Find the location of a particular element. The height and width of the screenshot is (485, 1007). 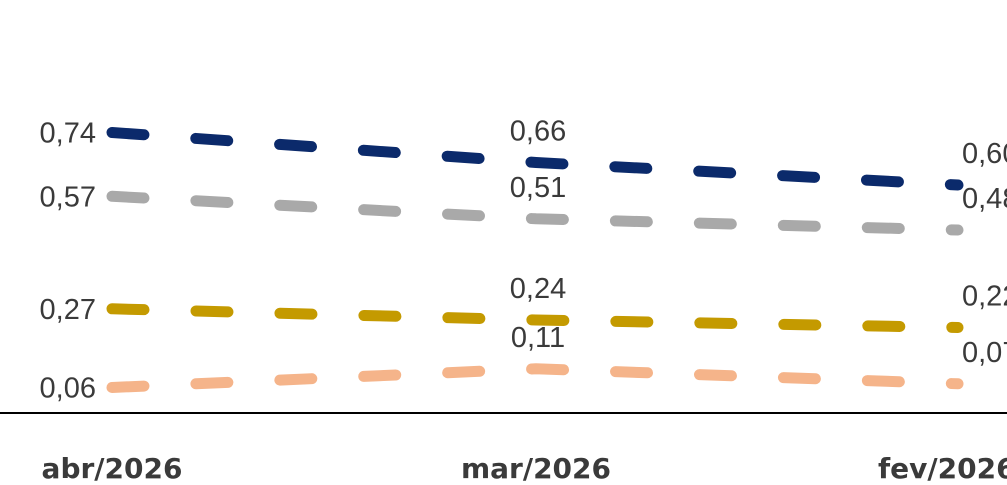

data-label: 0,60 is located at coordinates (984, 154).